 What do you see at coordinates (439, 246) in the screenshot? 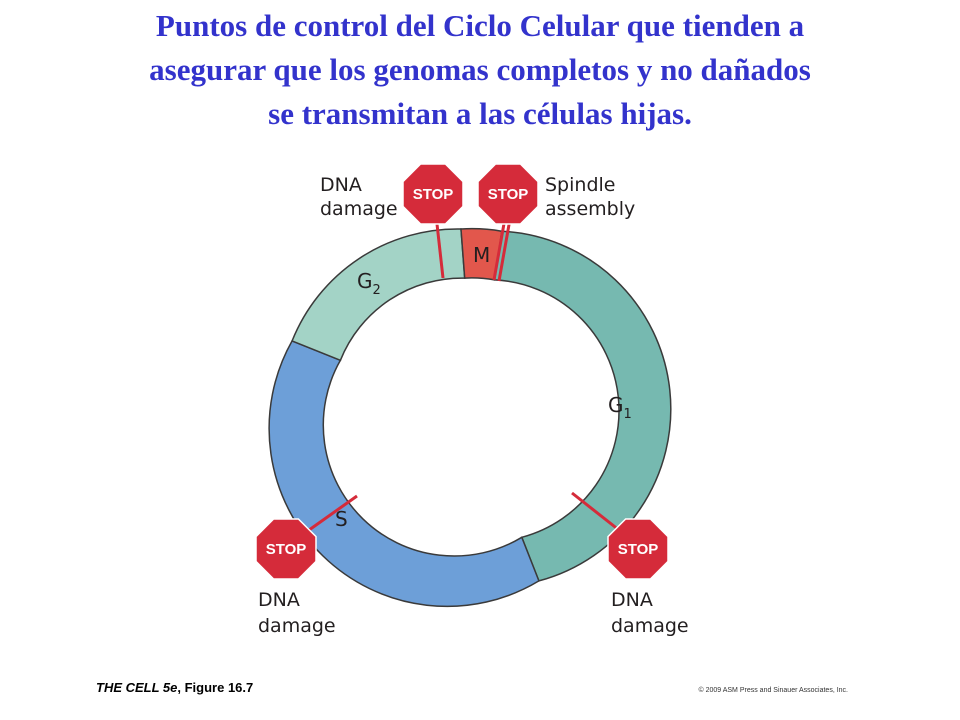
I see `g2-checkpoint-line` at bounding box center [439, 246].